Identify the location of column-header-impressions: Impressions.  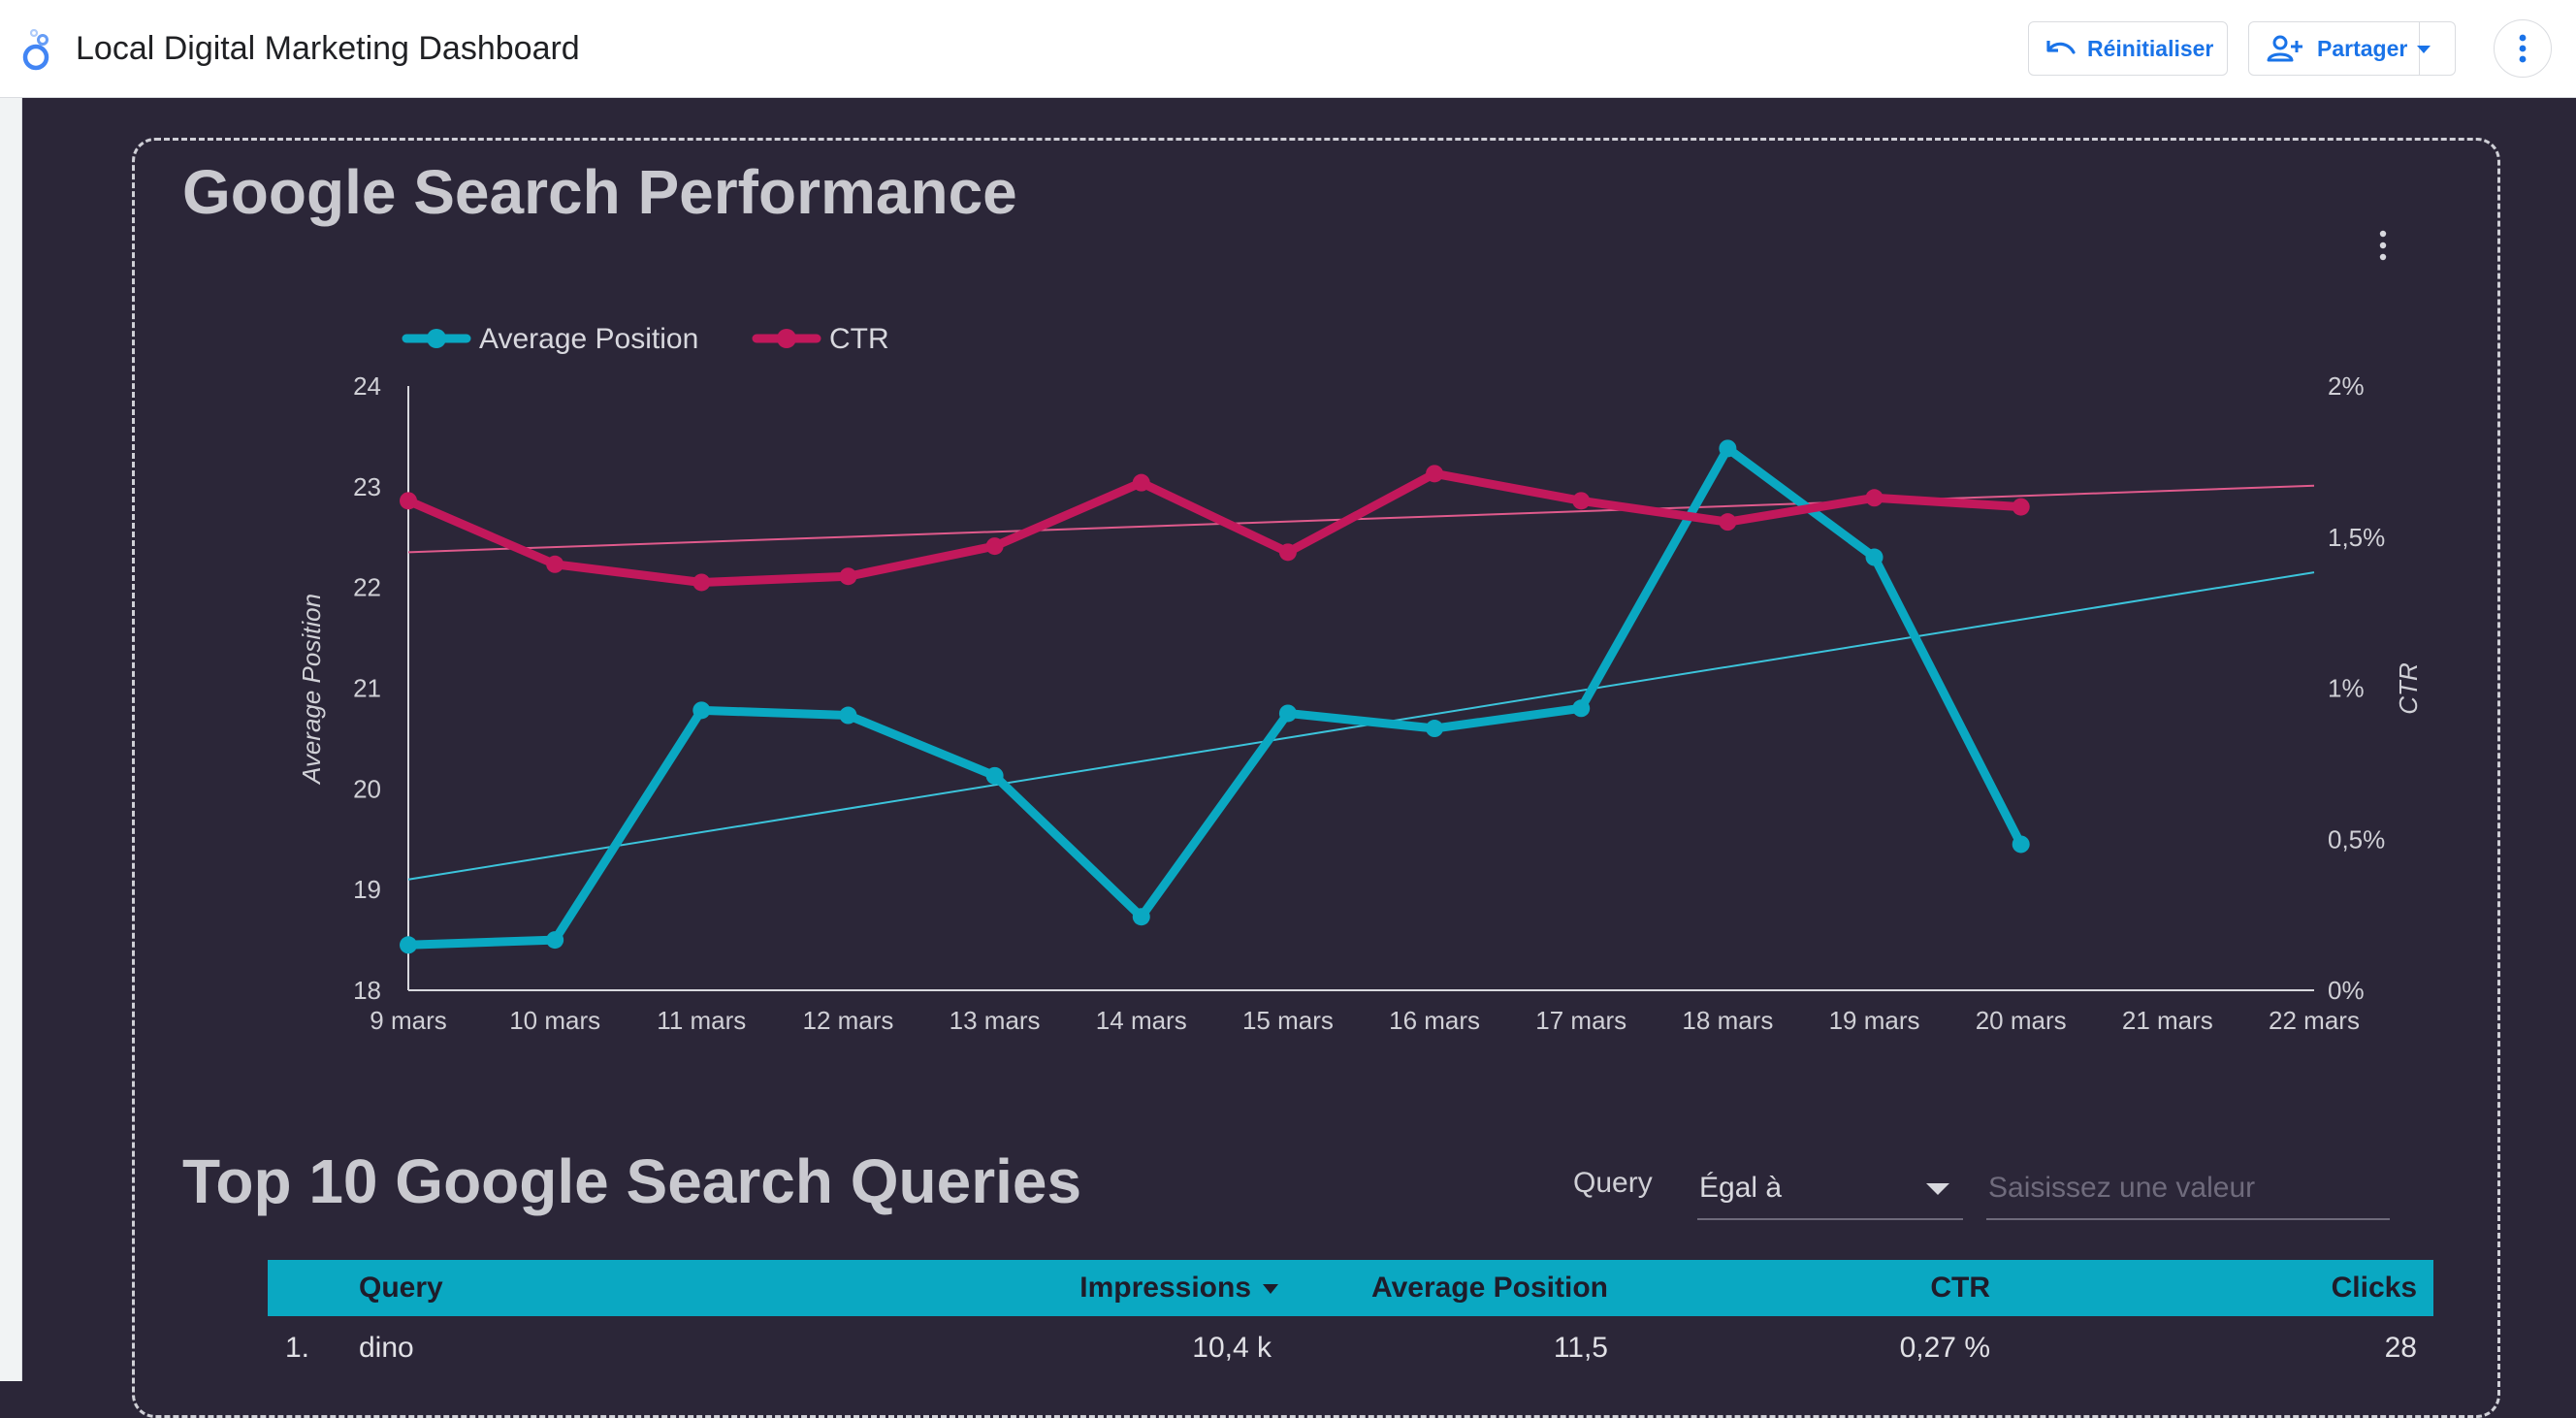
(1178, 1288).